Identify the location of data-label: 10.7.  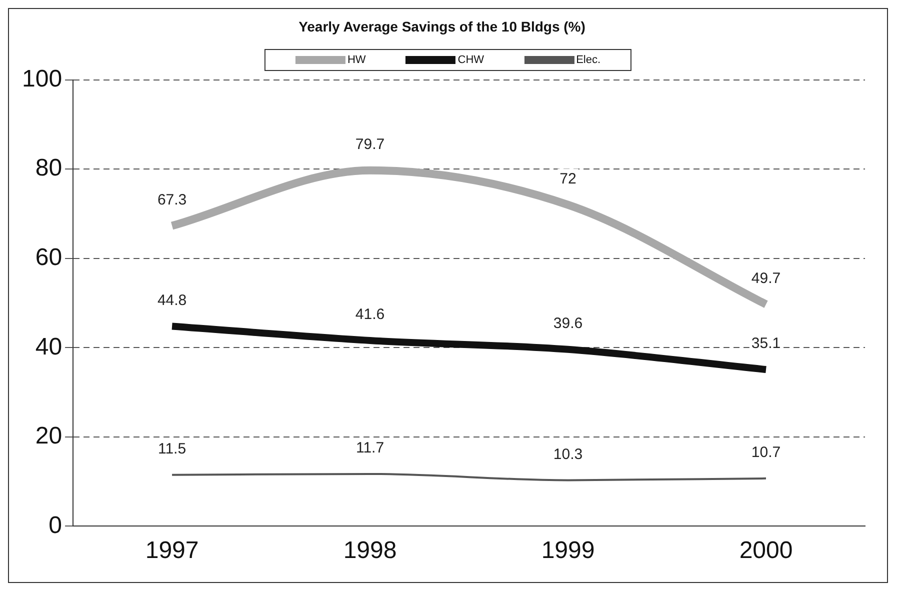
(766, 453).